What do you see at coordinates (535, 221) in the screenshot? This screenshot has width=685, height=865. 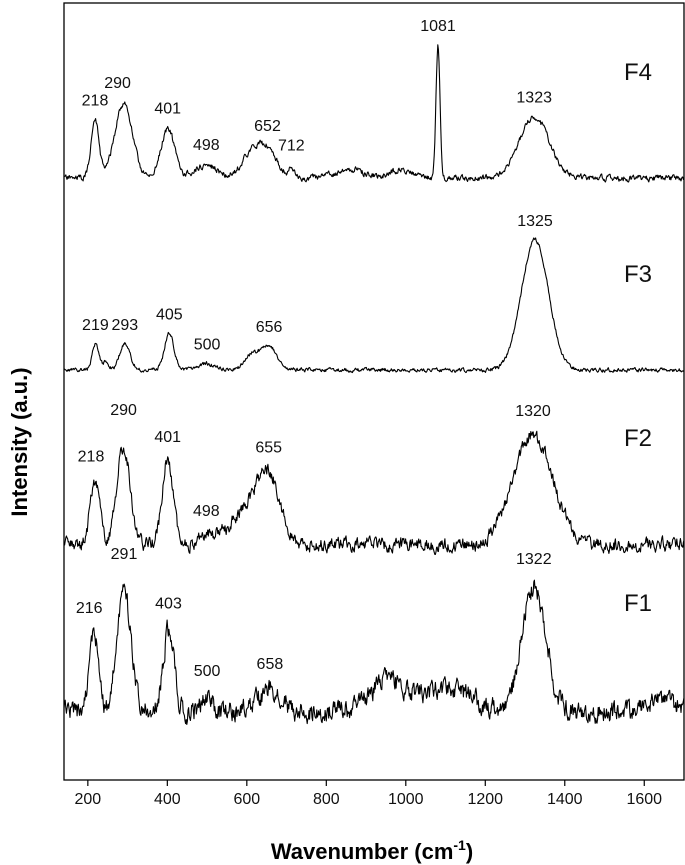 I see `peak-label-f3-1325: 1325` at bounding box center [535, 221].